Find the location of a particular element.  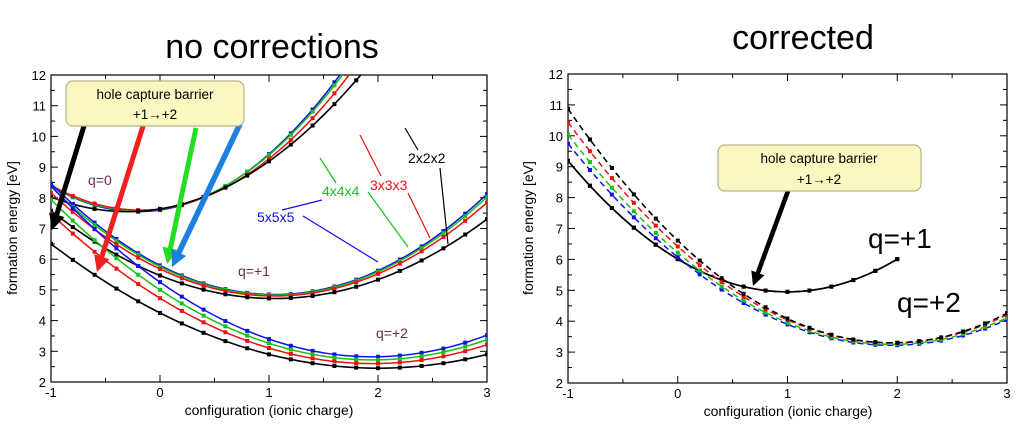

right-callout: hole capture barrier +1→+2 is located at coordinates (819, 168).